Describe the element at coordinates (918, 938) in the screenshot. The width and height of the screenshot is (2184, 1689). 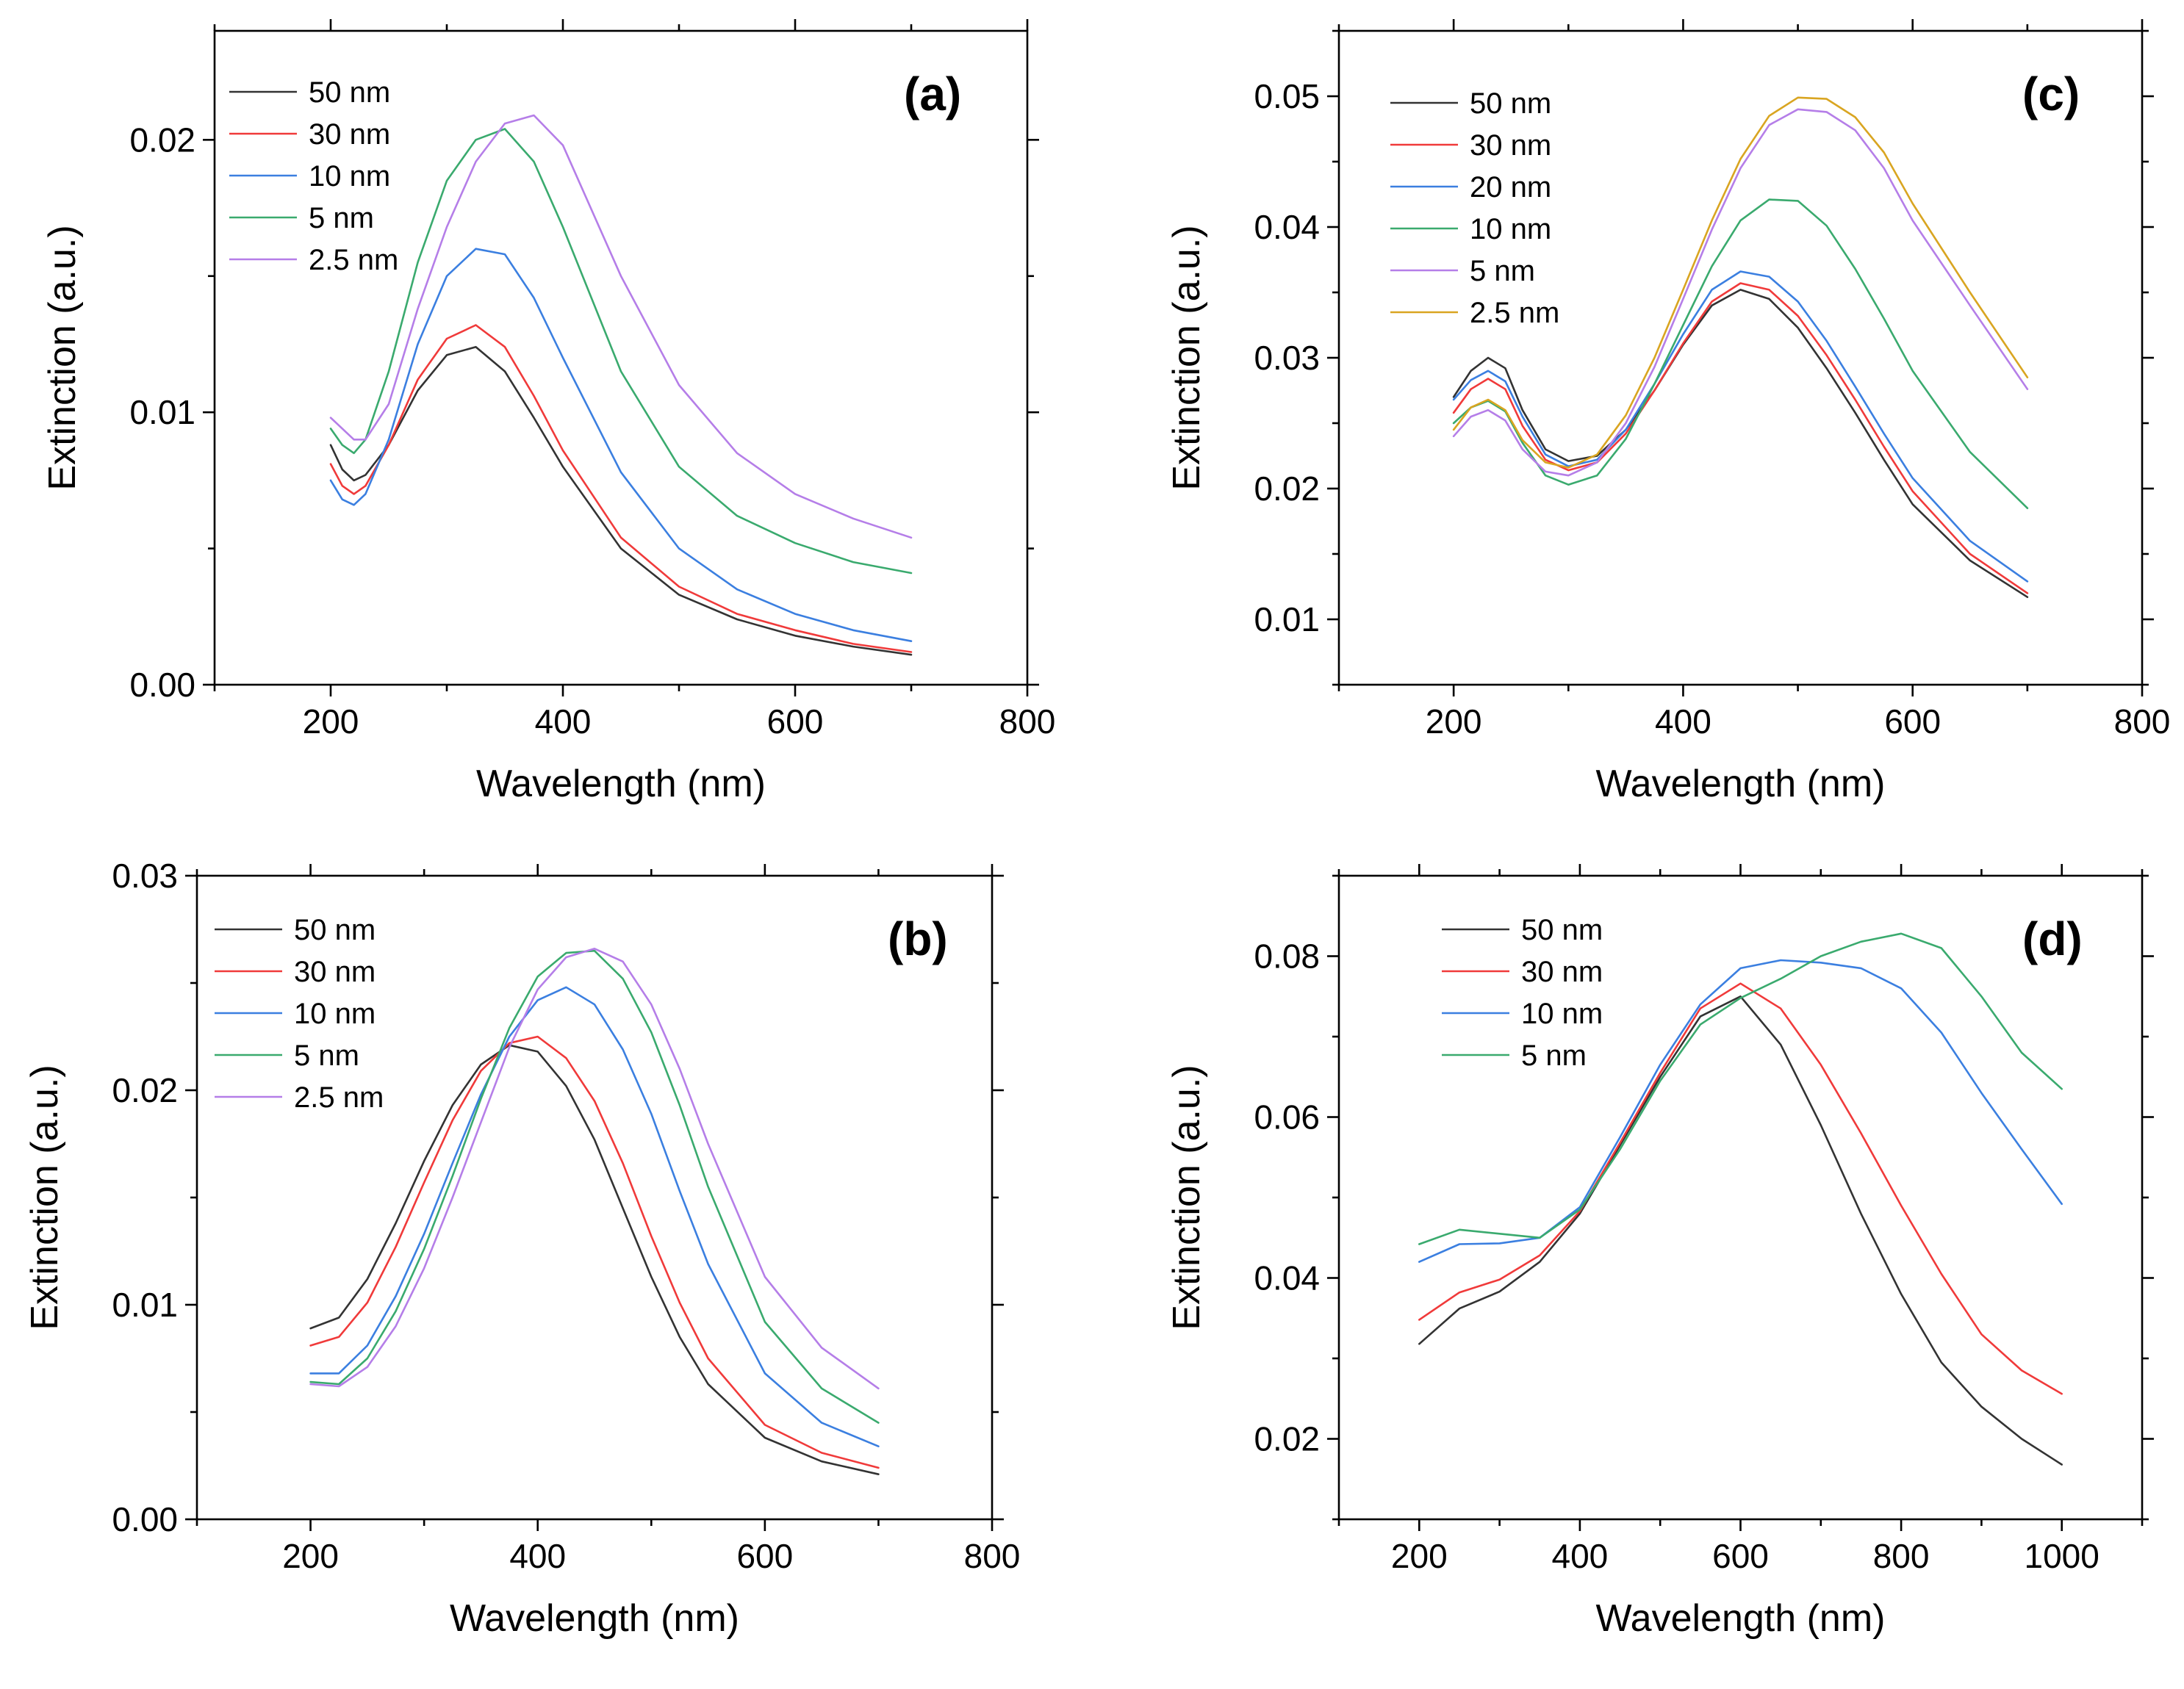
I see `panel-label: (b)` at that location.